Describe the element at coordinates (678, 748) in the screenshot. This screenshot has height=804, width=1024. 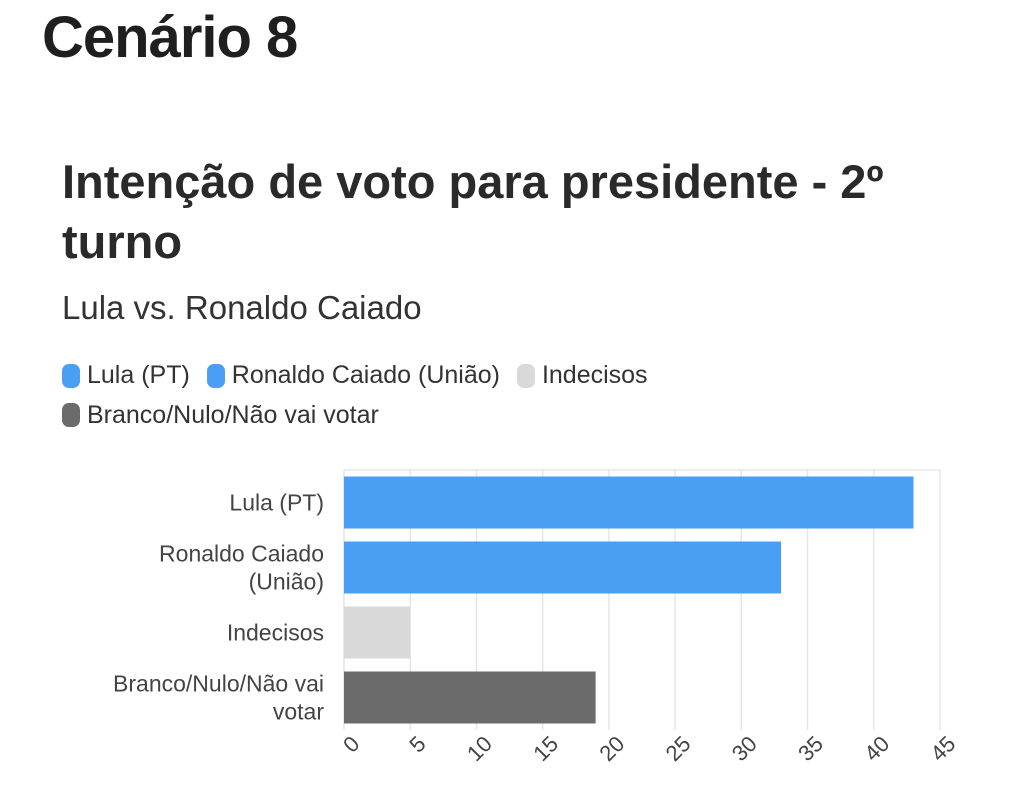
I see `x-tick-label-5: 25` at that location.